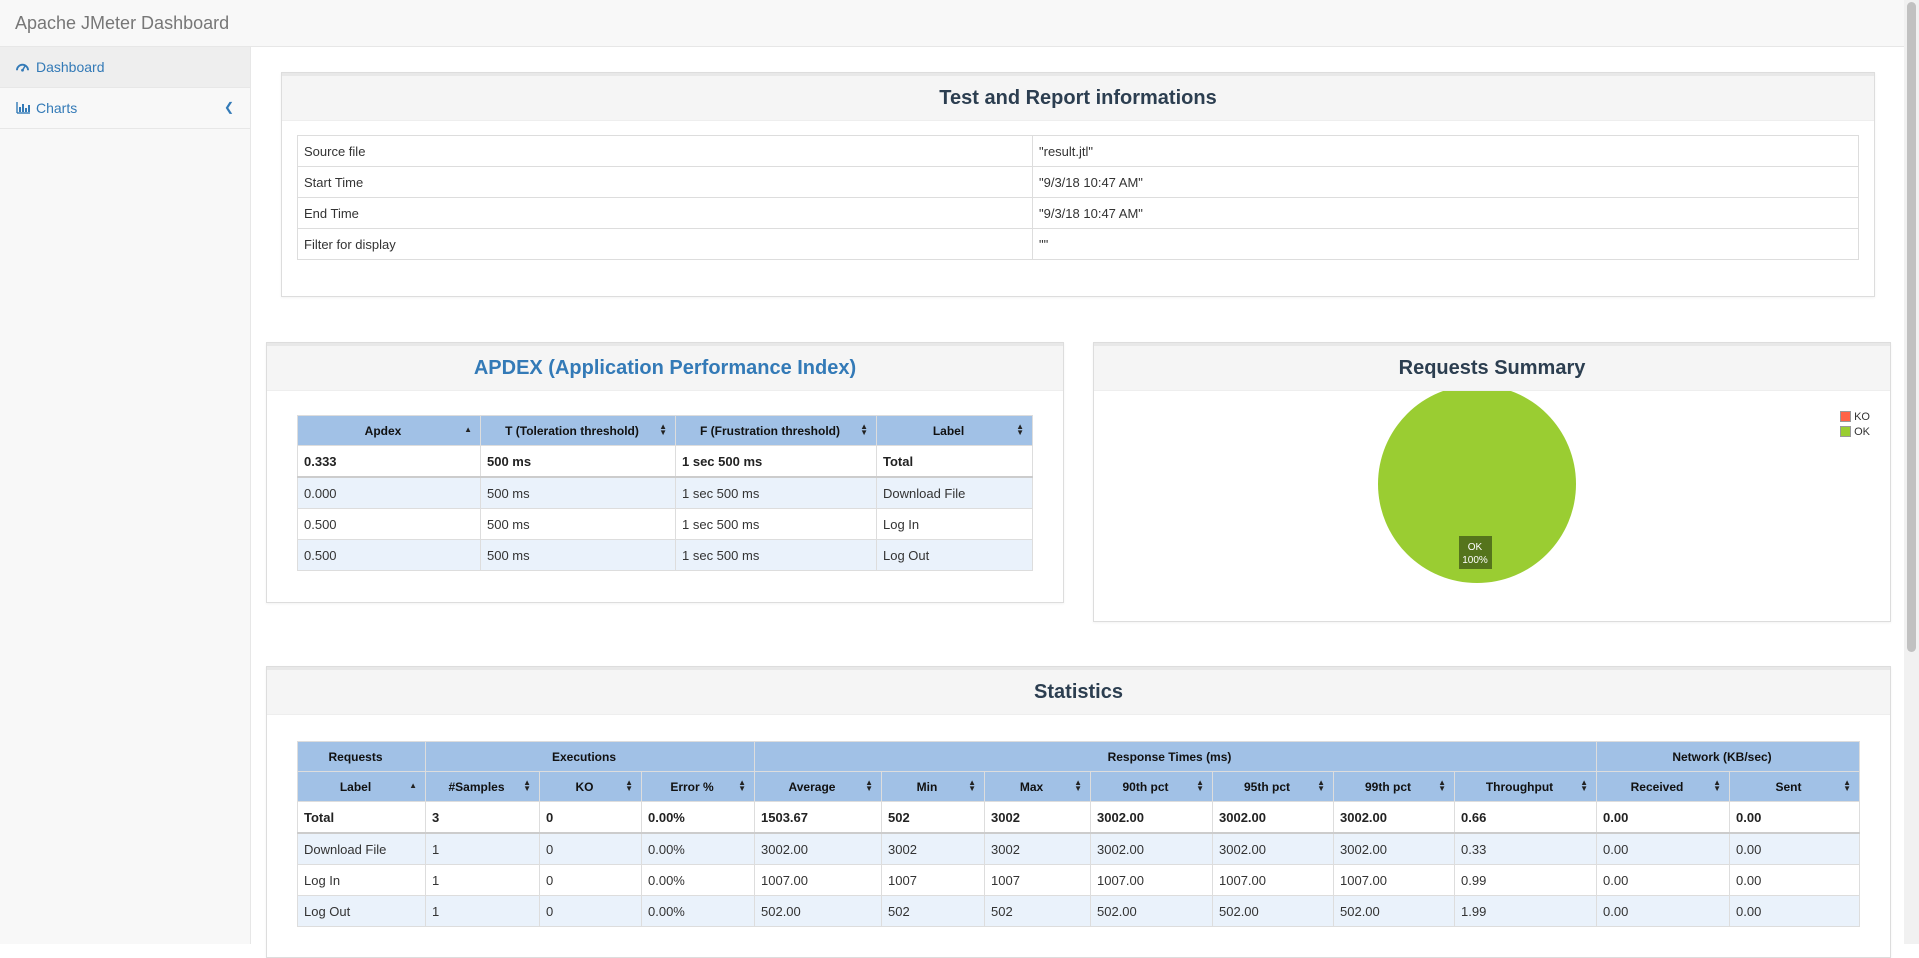 The height and width of the screenshot is (958, 1919). Describe the element at coordinates (1911, 327) in the screenshot. I see `scrollbar-thumb` at that location.